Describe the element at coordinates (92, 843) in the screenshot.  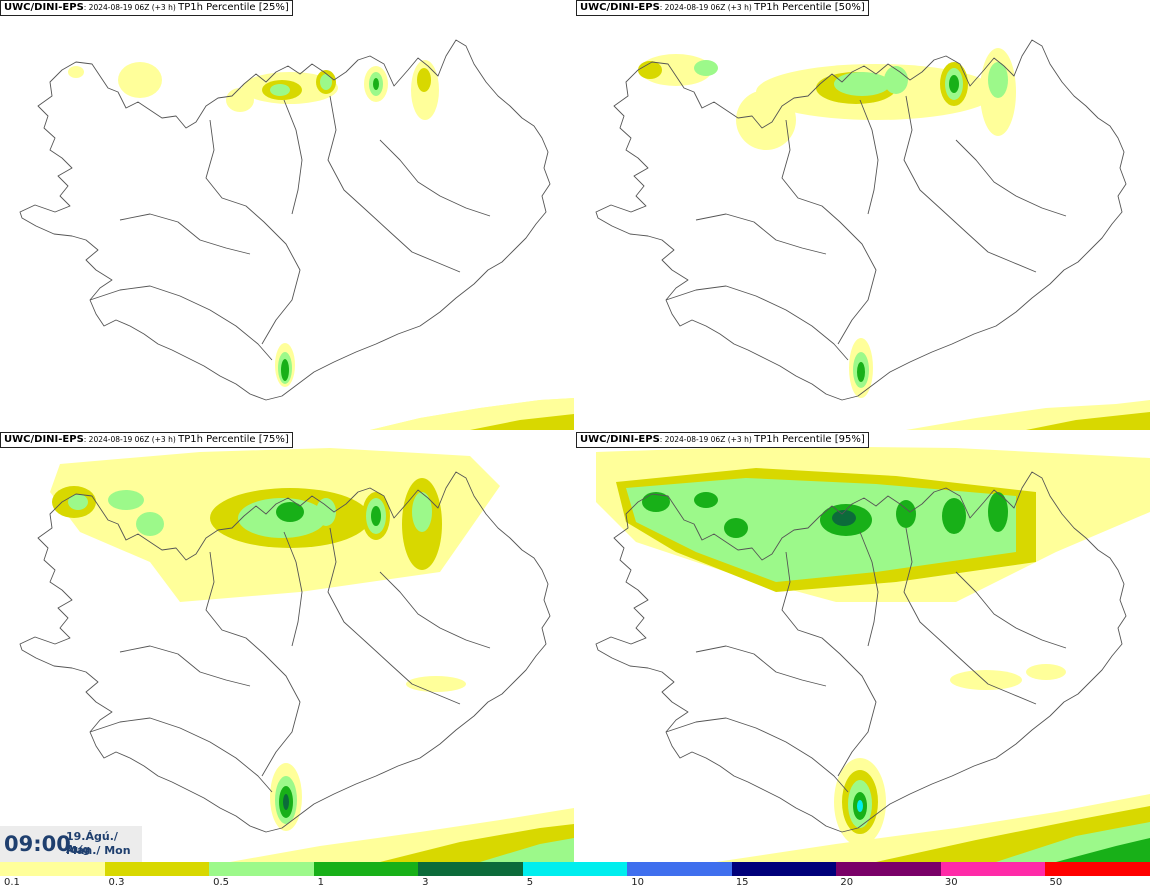
I see `valid-date: 19.Ágú./ Aug` at that location.